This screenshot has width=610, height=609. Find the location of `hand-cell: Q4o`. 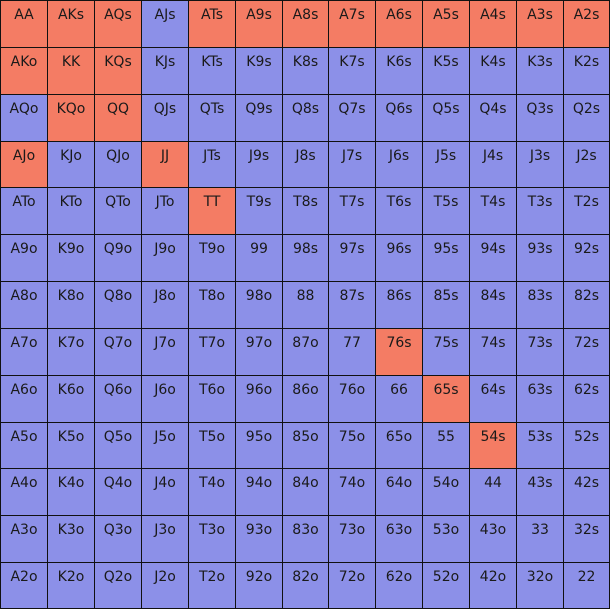

hand-cell: Q4o is located at coordinates (118, 492).